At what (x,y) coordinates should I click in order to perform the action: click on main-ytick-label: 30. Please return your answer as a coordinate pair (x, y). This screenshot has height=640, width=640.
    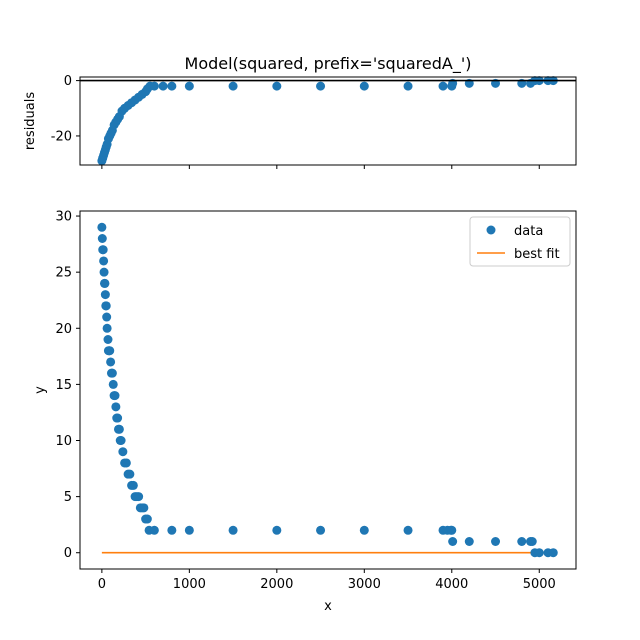
    Looking at the image, I should click on (63, 217).